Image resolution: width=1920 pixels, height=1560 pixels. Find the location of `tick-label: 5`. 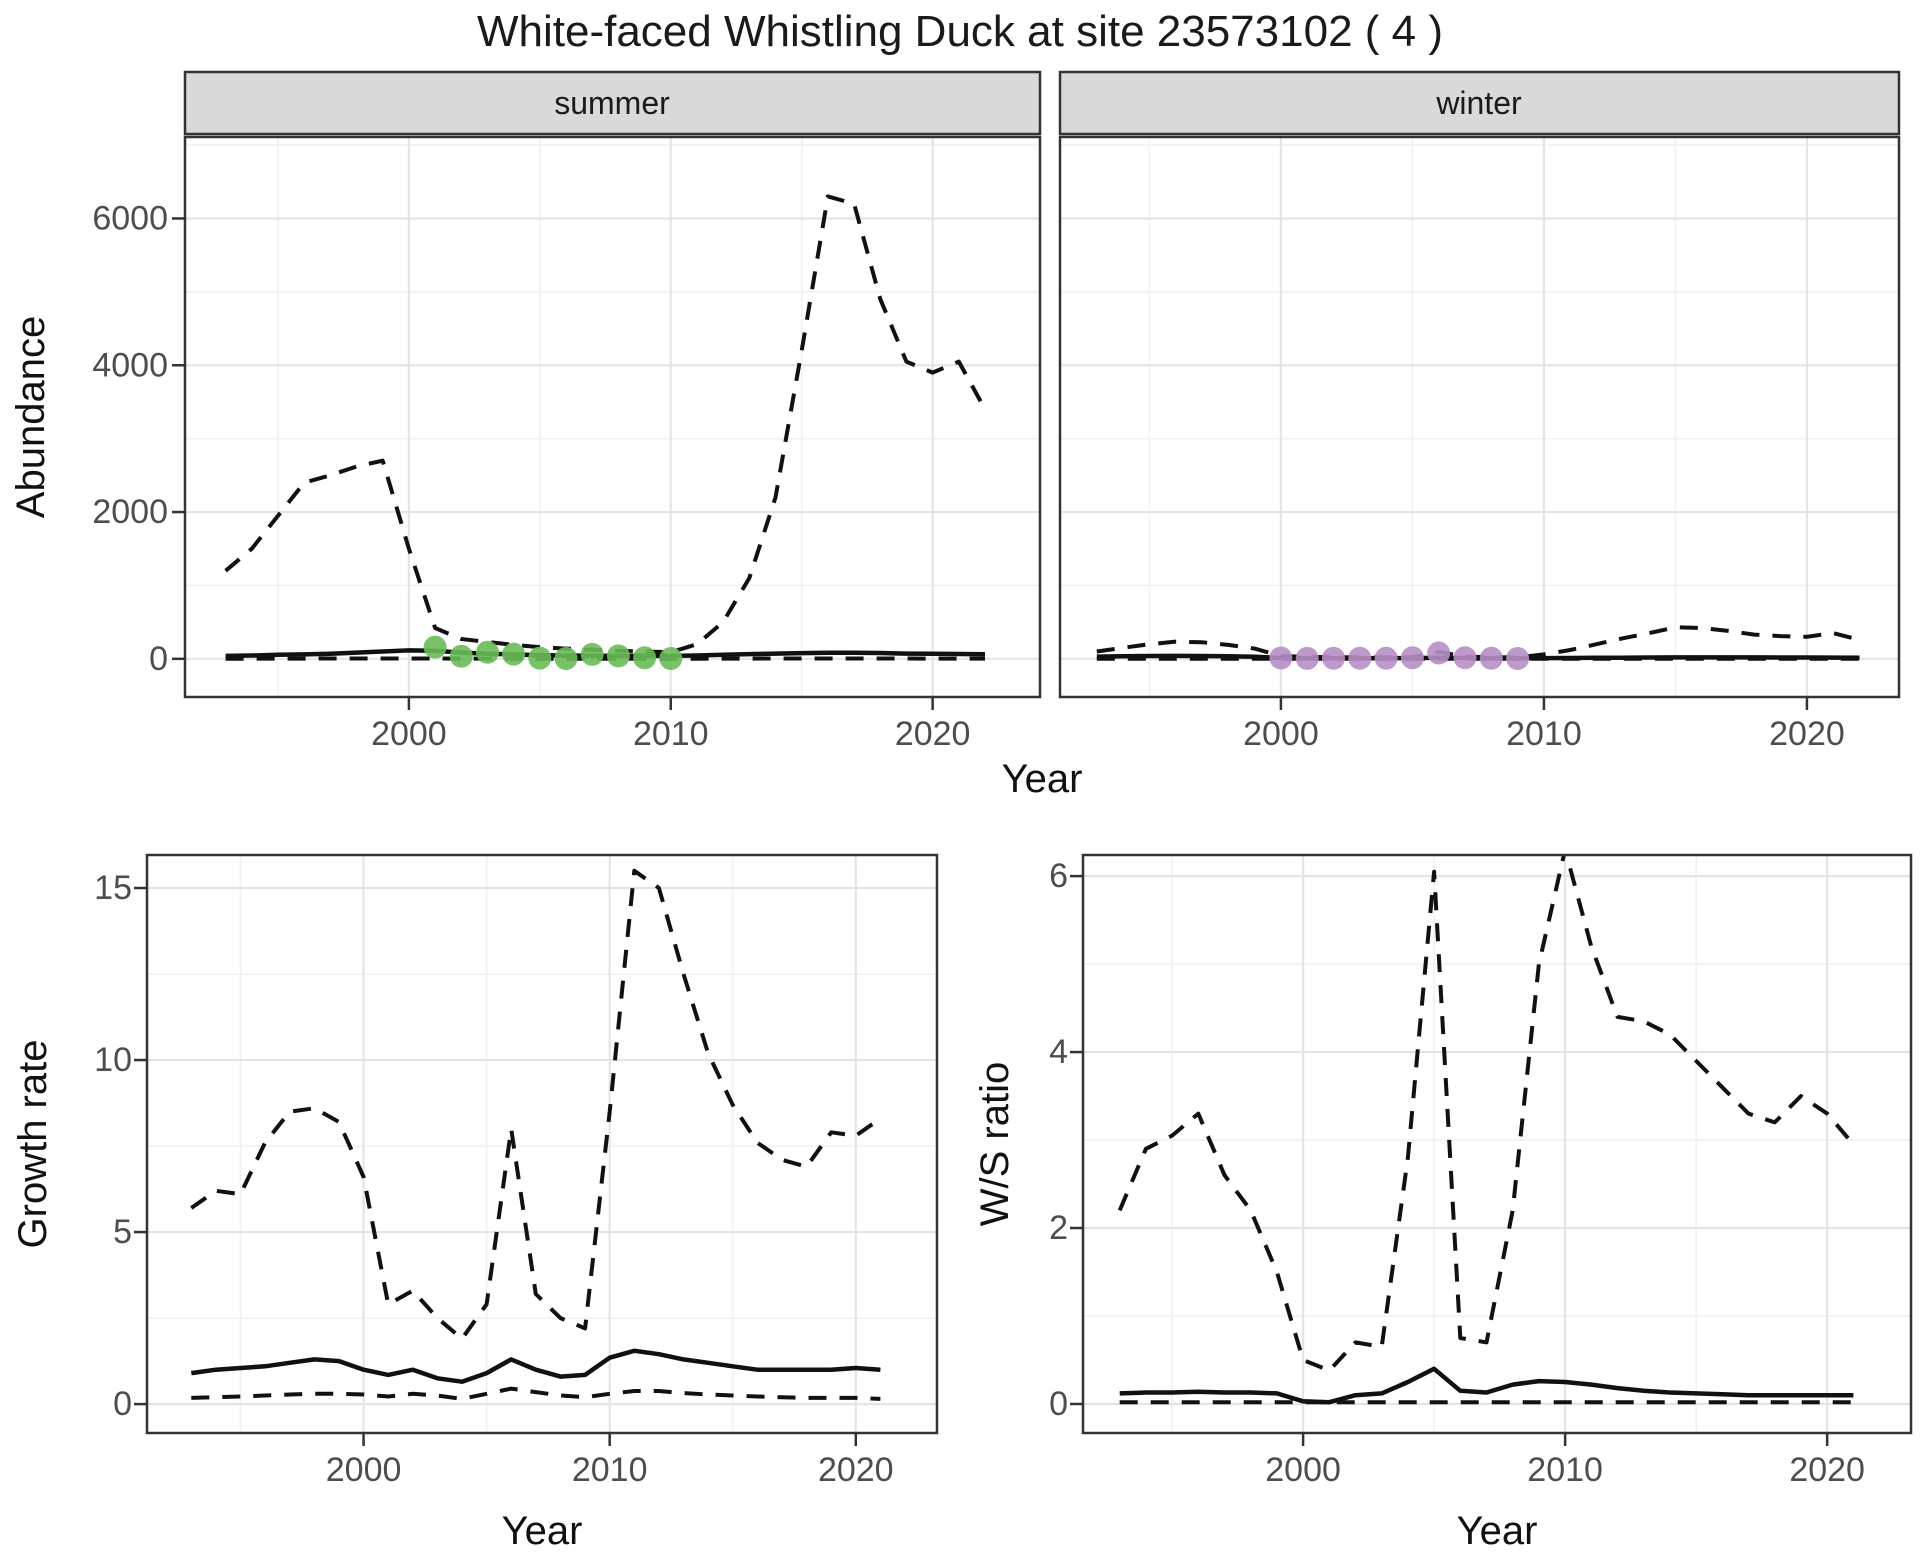

tick-label: 5 is located at coordinates (122, 1232).